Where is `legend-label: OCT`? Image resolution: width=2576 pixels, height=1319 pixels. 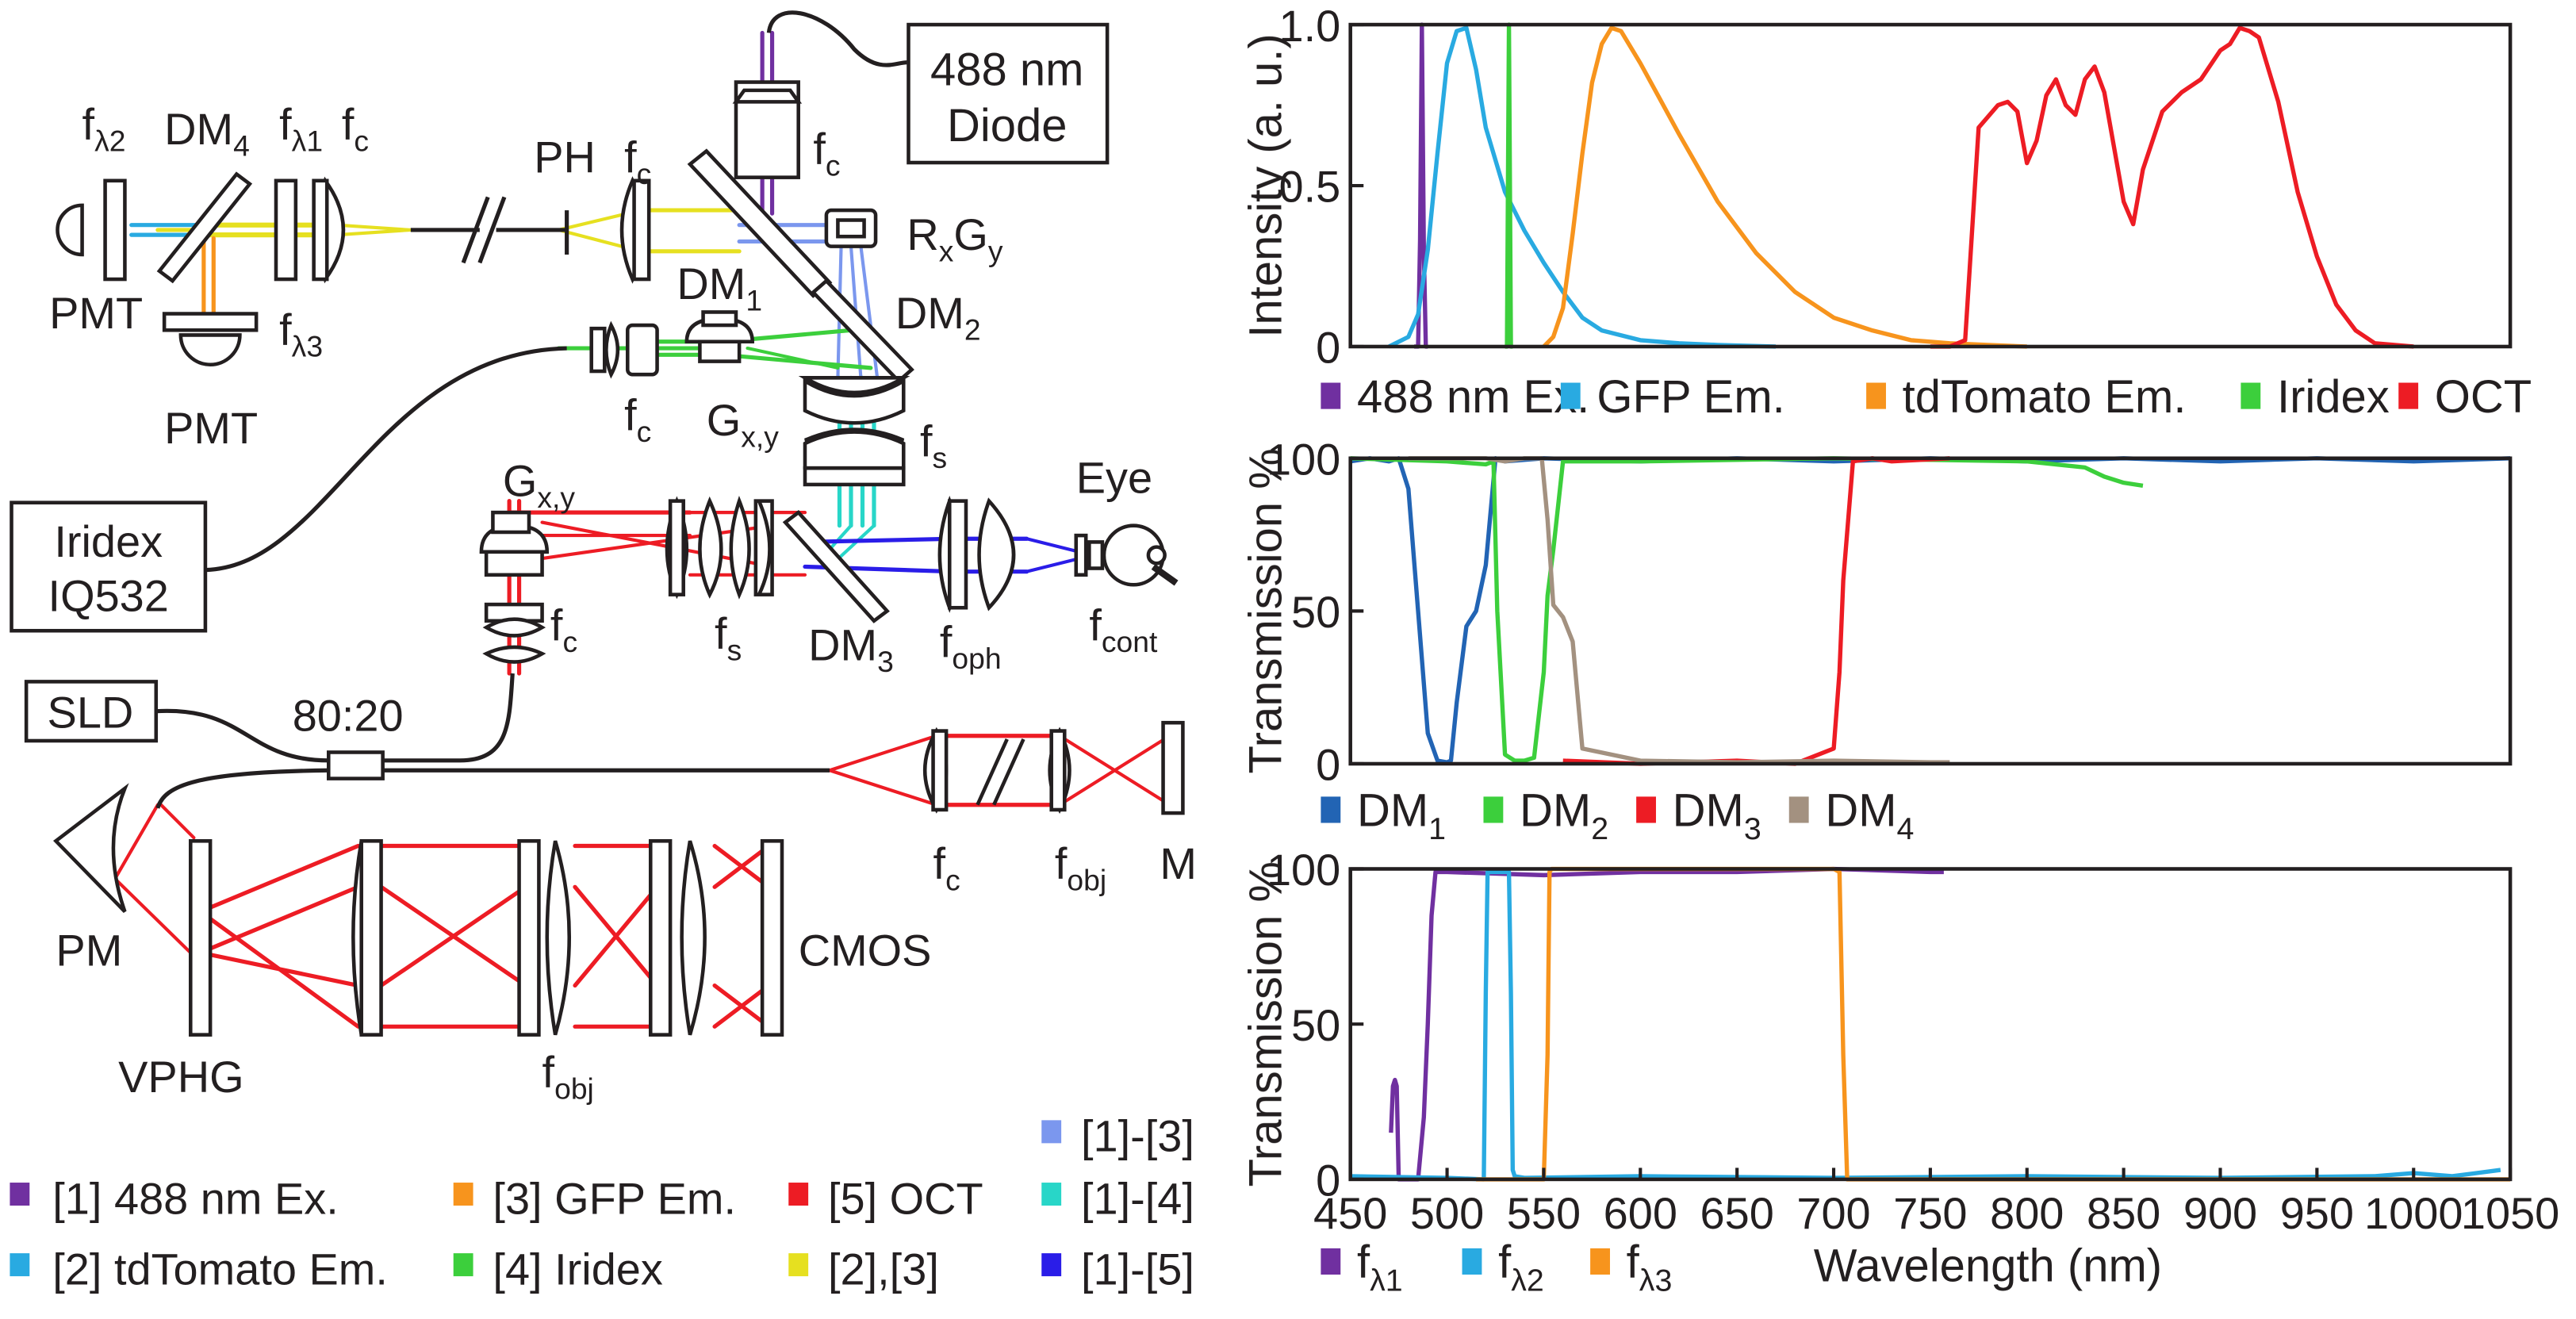 legend-label: OCT is located at coordinates (2484, 398).